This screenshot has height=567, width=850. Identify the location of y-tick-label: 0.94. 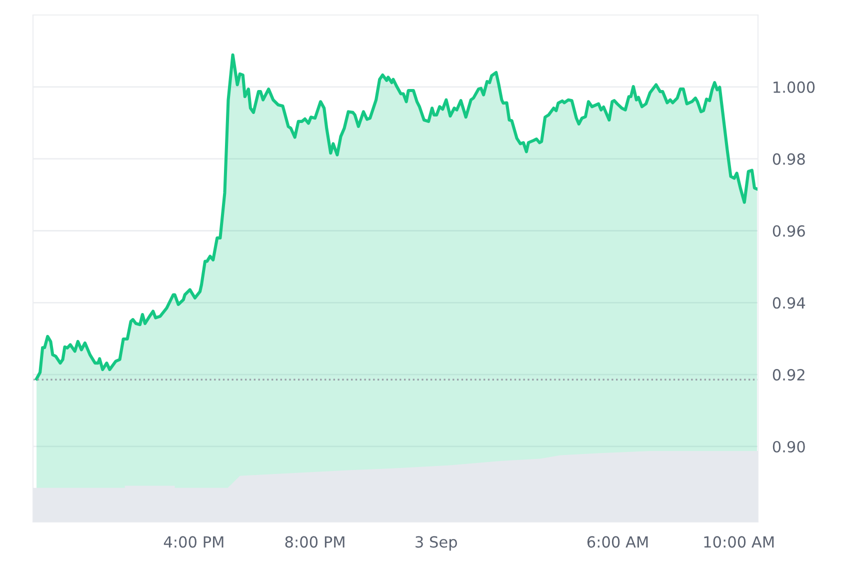
(789, 303).